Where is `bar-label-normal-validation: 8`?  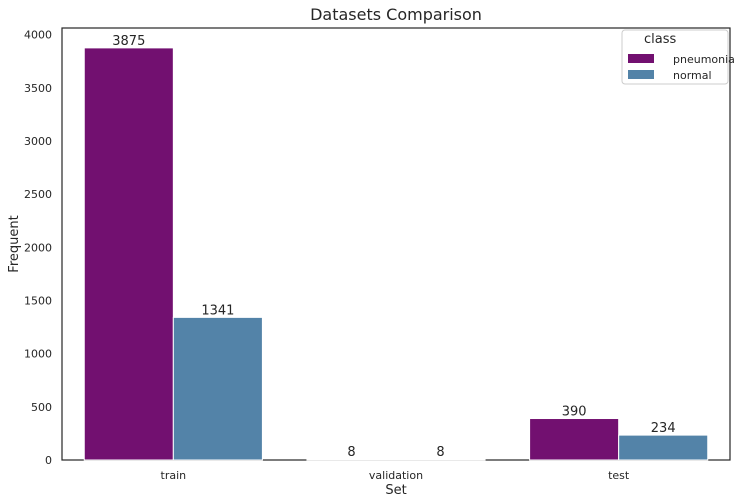 bar-label-normal-validation: 8 is located at coordinates (440, 452).